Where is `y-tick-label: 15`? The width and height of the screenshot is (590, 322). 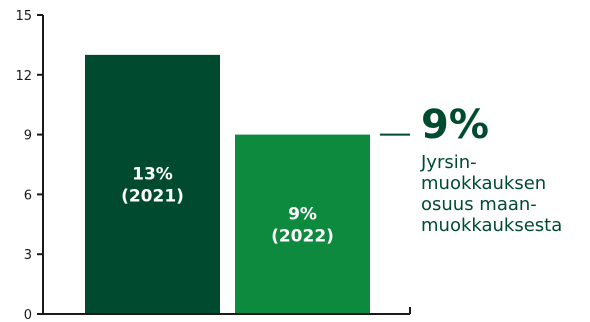
y-tick-label: 15 is located at coordinates (23, 16).